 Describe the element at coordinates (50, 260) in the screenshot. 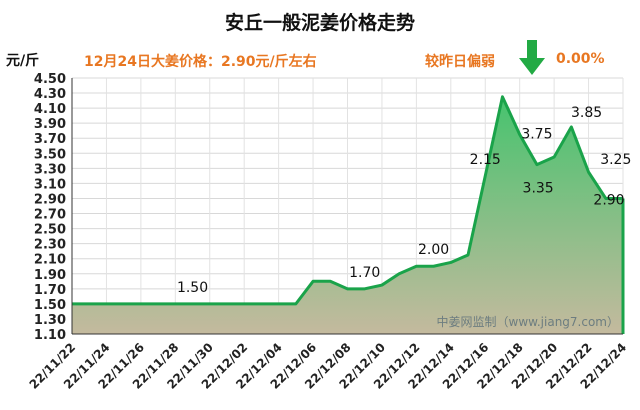

I see `y-tick-label: 2.10` at that location.